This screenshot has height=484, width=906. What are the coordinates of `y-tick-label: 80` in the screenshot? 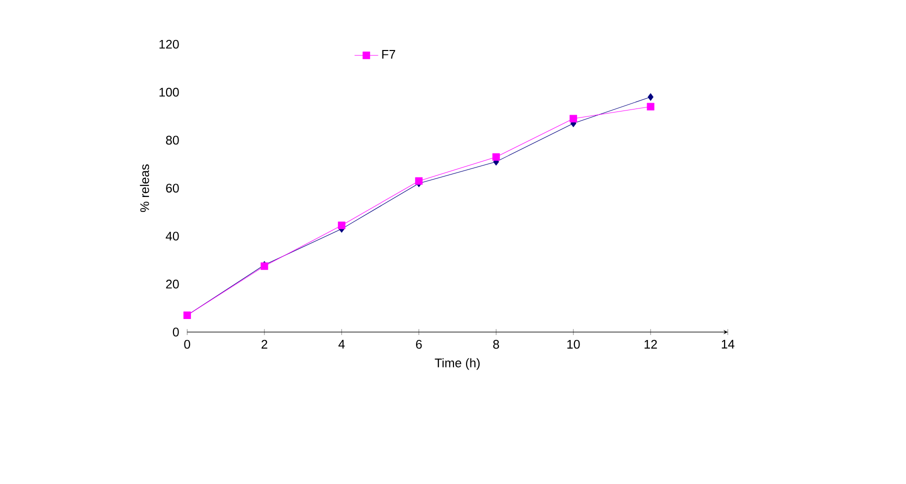 It's located at (172, 140).